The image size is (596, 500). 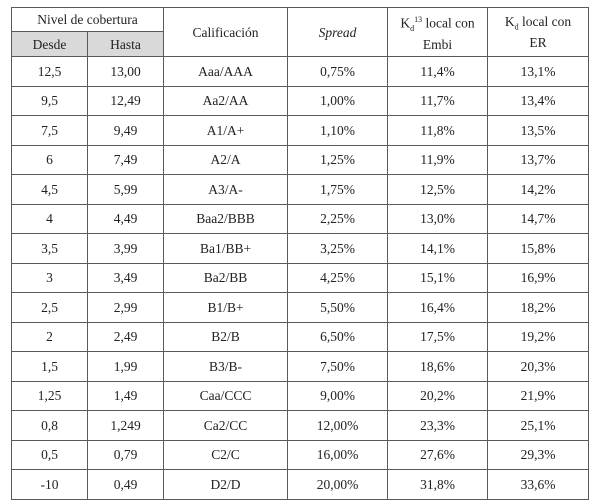 What do you see at coordinates (538, 307) in the screenshot?
I see `kd-er-cell: 18,2%` at bounding box center [538, 307].